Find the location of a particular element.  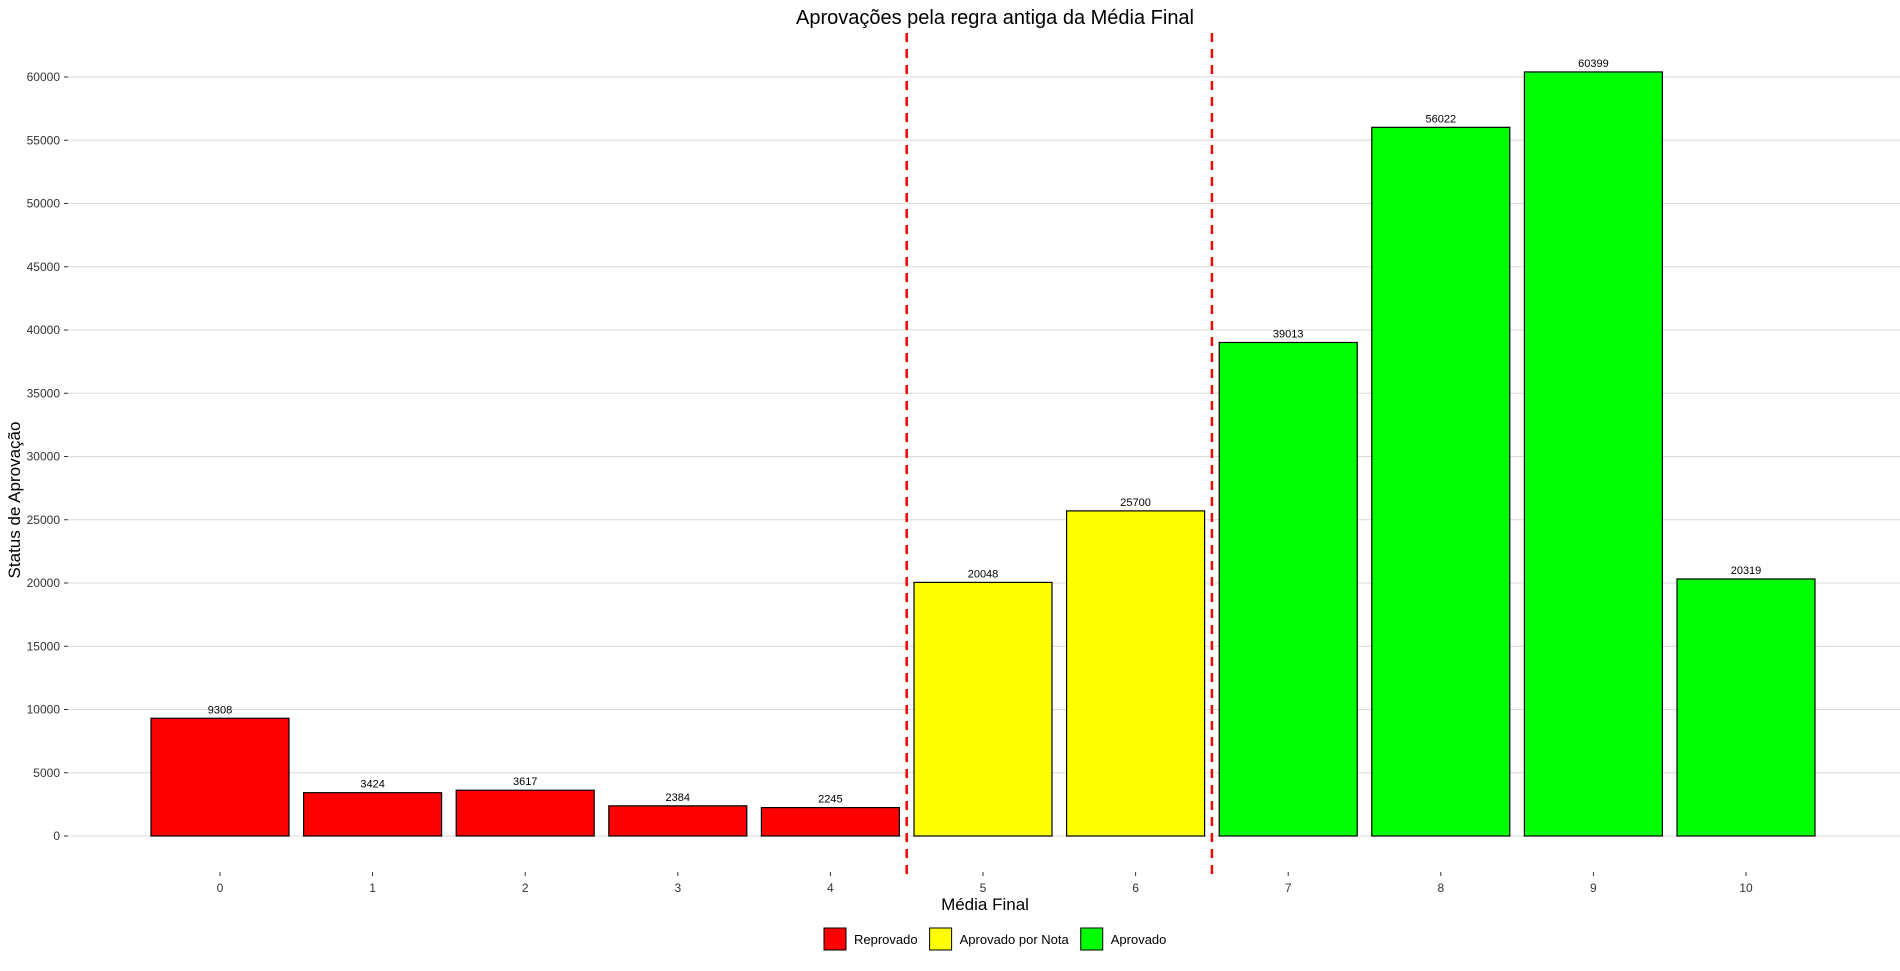

y-tick-label: 55000 is located at coordinates (44, 140).